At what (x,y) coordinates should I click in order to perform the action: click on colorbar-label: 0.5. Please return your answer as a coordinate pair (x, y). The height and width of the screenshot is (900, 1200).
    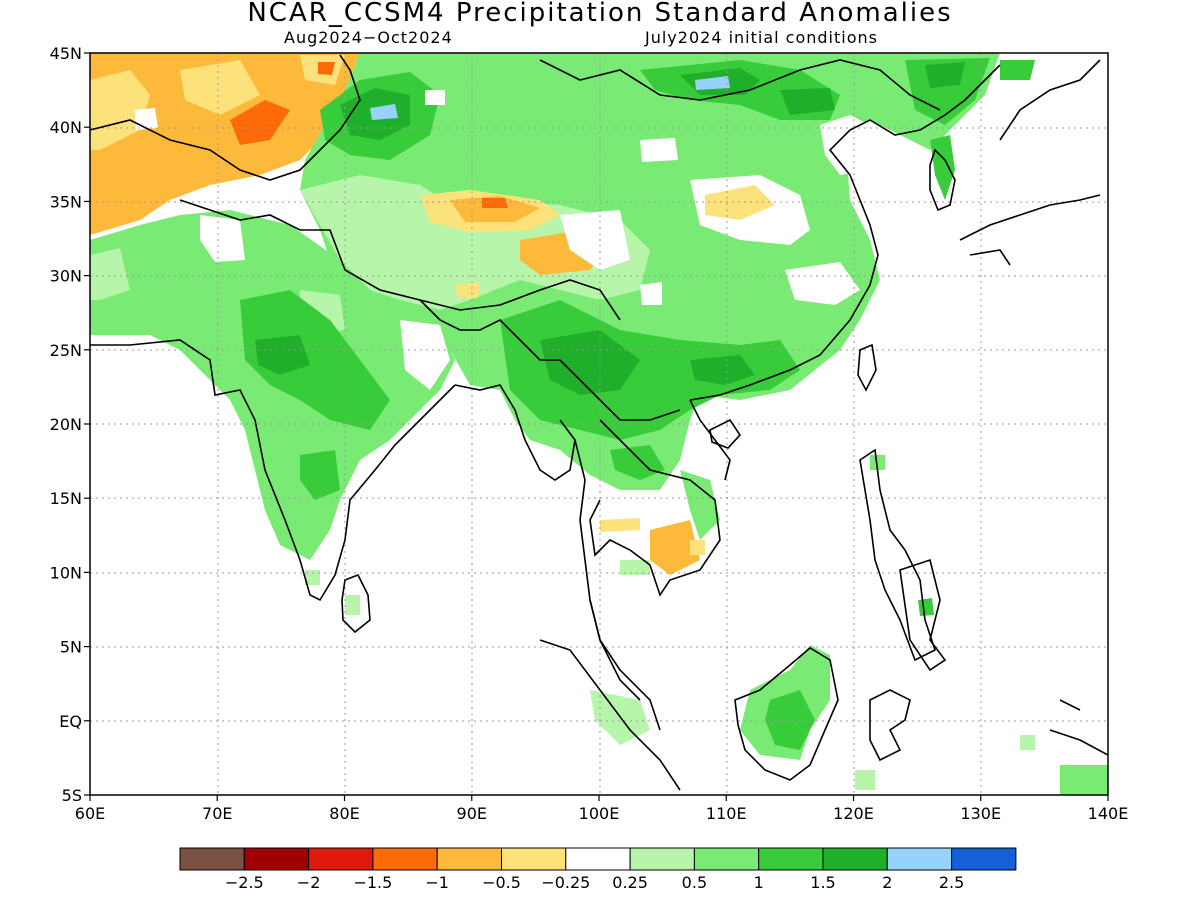
    Looking at the image, I should click on (694, 882).